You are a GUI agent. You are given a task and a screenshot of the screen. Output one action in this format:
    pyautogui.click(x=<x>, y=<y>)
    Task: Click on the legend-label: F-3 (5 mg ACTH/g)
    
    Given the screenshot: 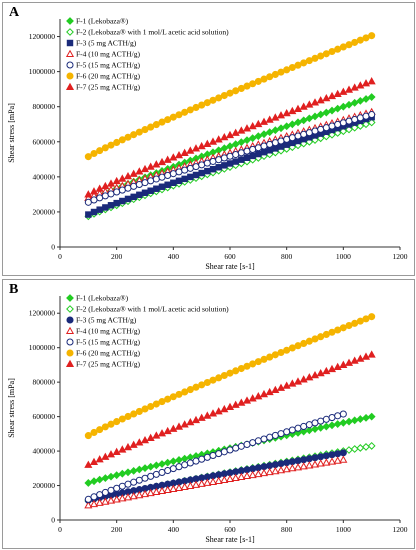 What is the action you would take?
    pyautogui.click(x=106, y=320)
    